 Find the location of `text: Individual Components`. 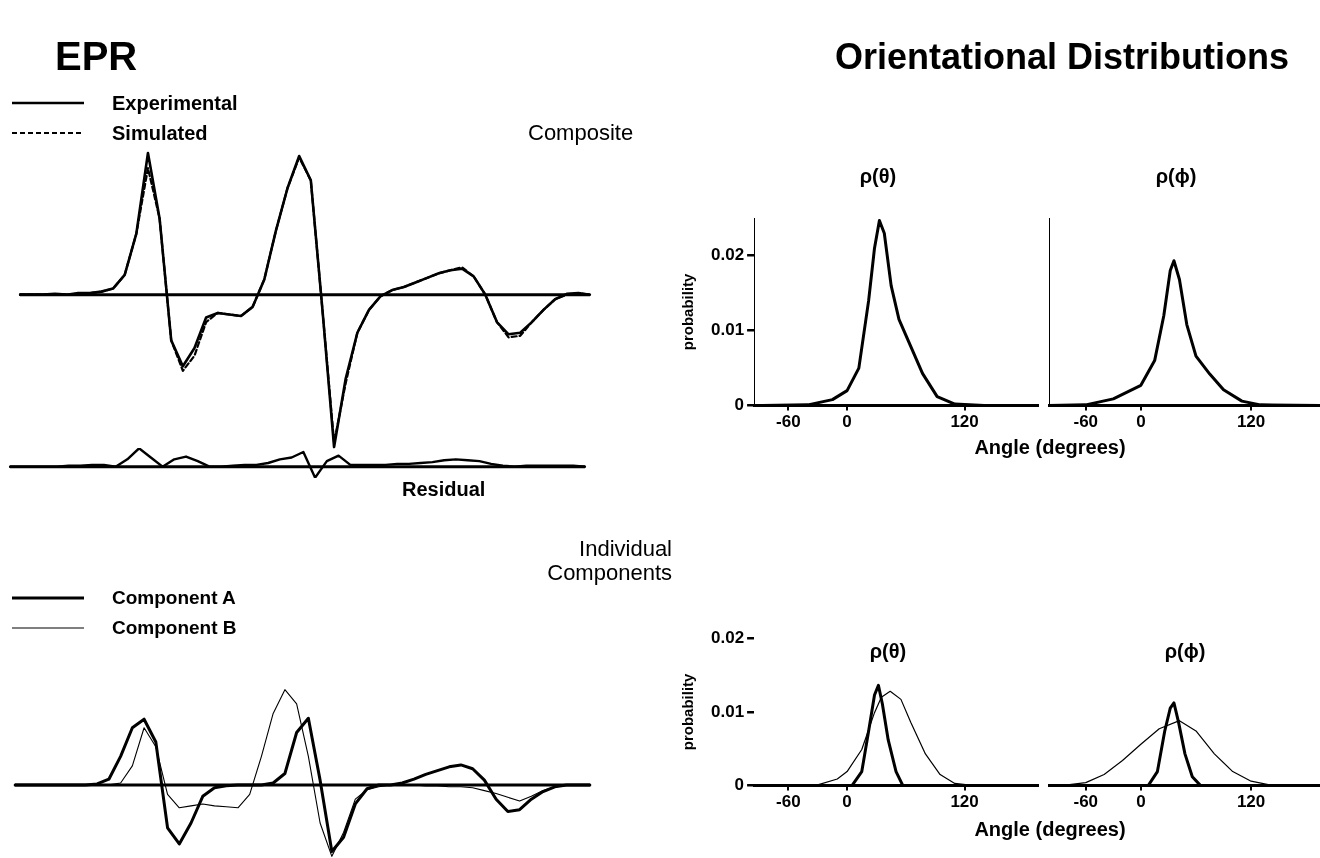

text: Individual Components is located at coordinates (609, 561).